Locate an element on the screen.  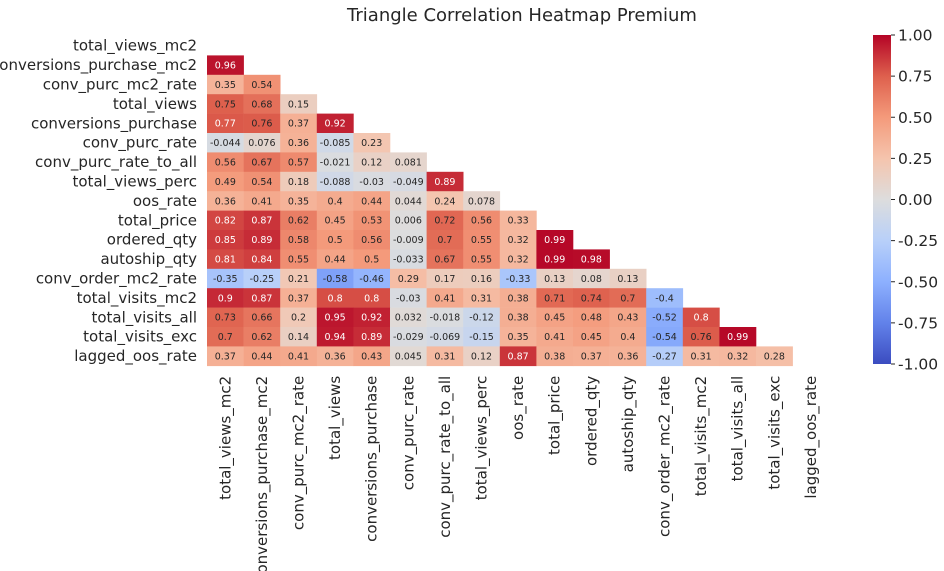
cell-annotation: -0.033 is located at coordinates (408, 260).